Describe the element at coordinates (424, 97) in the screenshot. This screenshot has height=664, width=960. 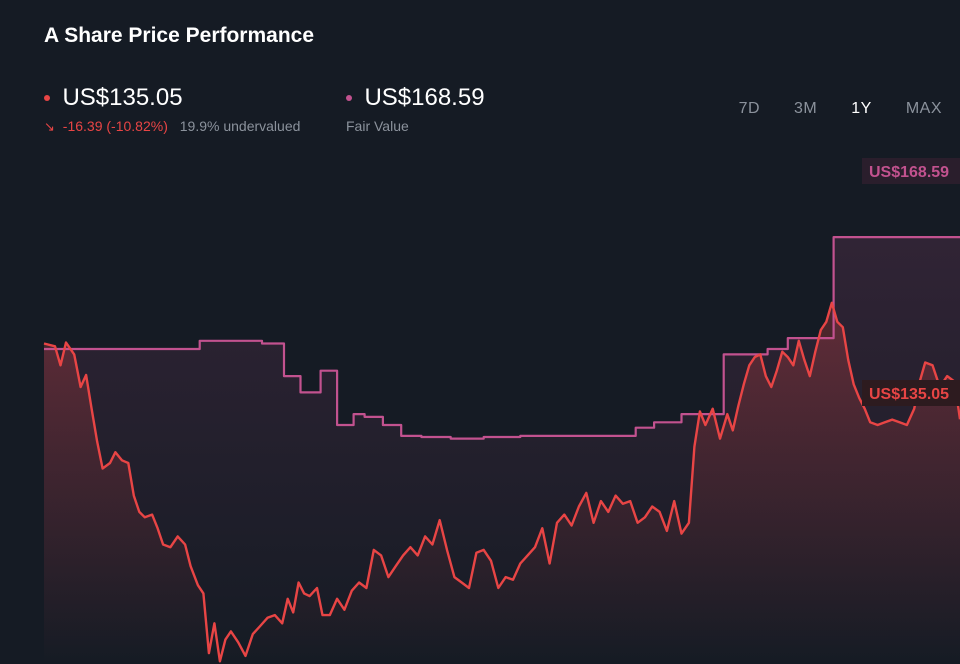
I see `fair-value-price: US$168.59` at that location.